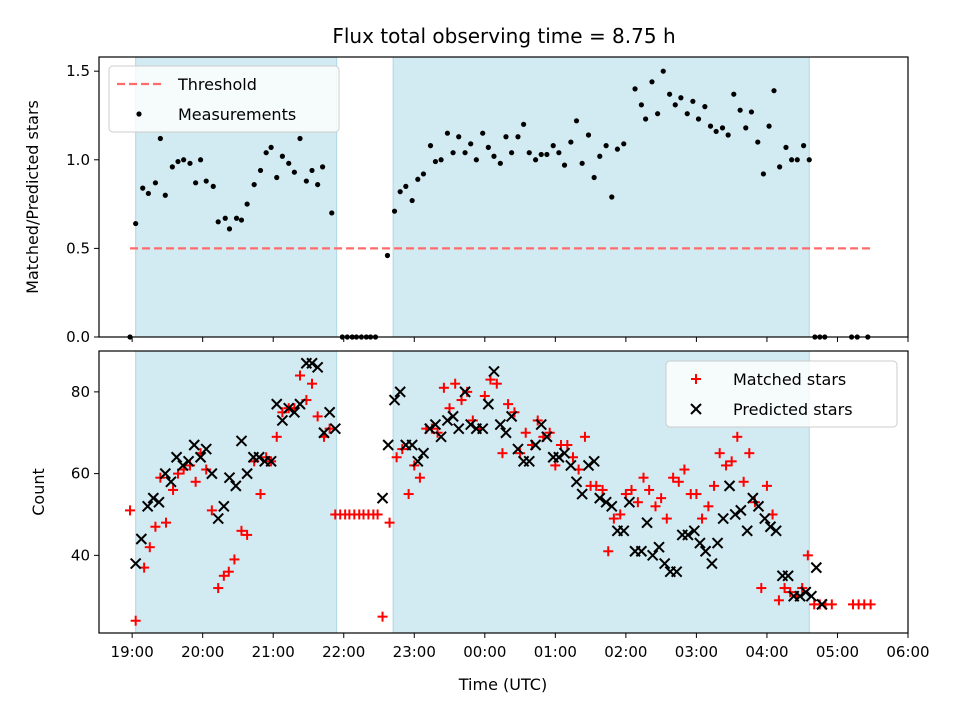 This screenshot has height=720, width=960. I want to click on x-tick-label: 21:00, so click(273, 652).